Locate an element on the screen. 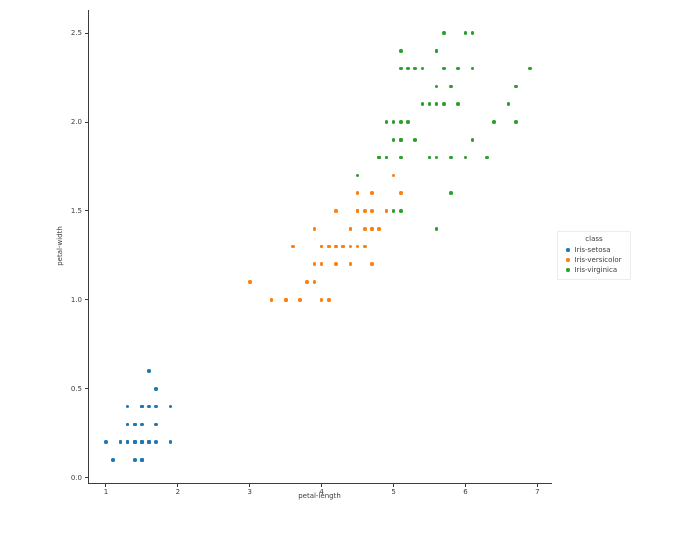 Image resolution: width=694 pixels, height=542 pixels. legend-entry: Iris-versicolor is located at coordinates (594, 260).